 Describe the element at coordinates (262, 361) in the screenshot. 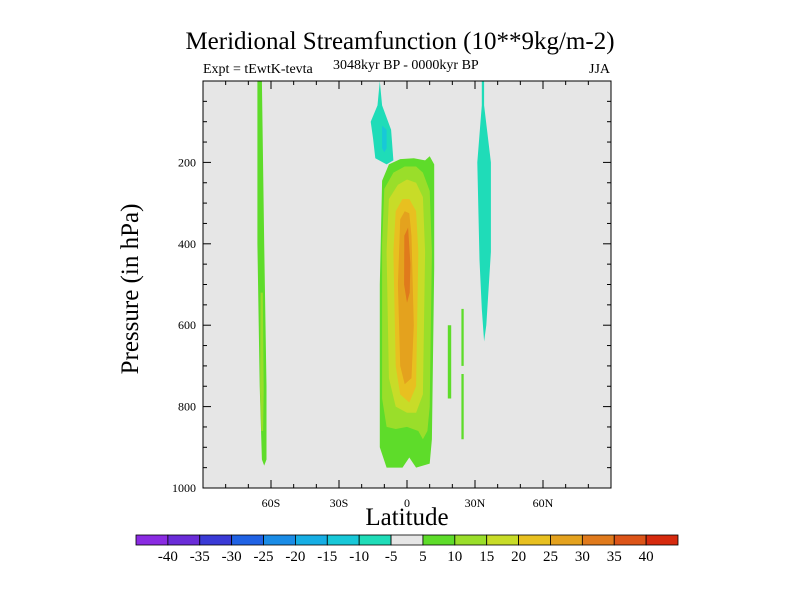

I see `southern-high-lat-cell-core` at that location.